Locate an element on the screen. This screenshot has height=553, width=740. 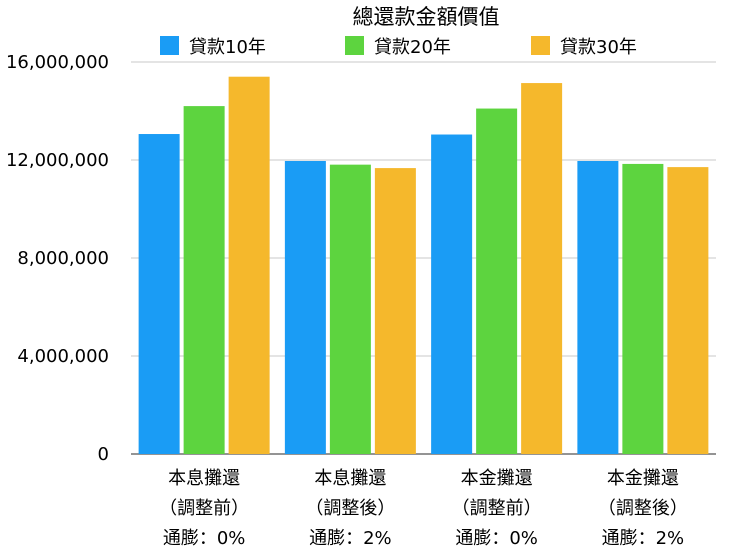
legend: 貸款10年 貸款20年 貸款30年 is located at coordinates (398, 47).